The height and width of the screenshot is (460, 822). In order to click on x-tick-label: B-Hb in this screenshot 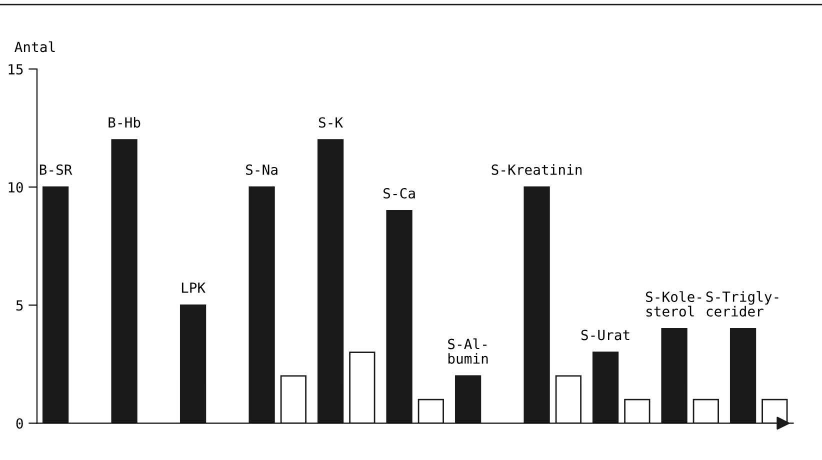, I will do `click(124, 122)`.